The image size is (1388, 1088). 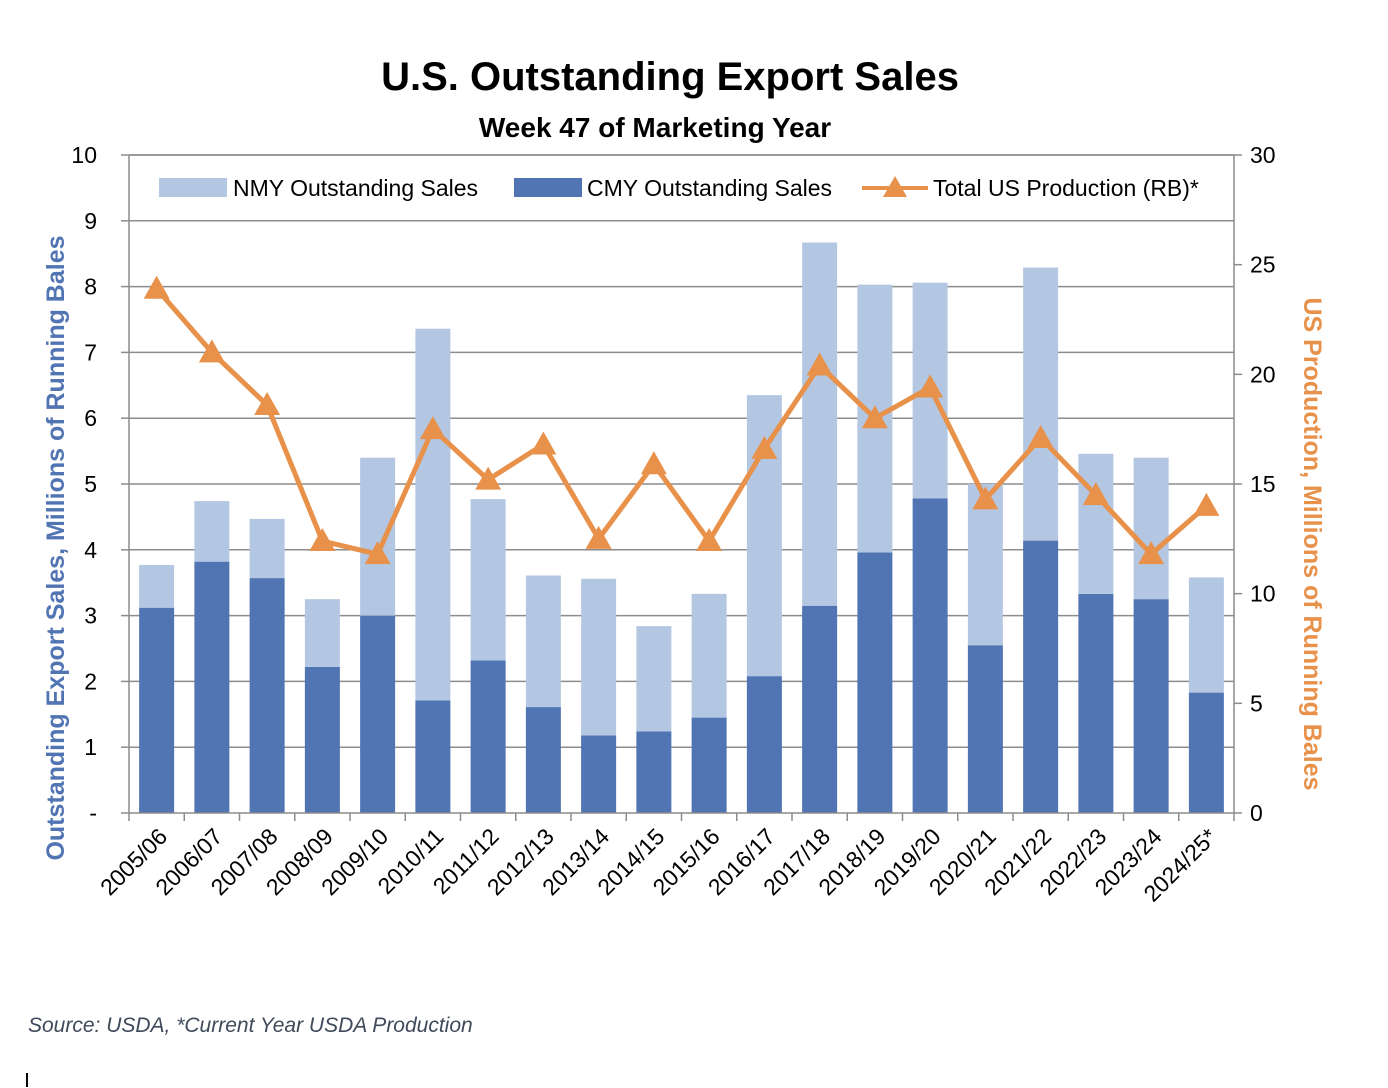 I want to click on left-tick-label: 9, so click(x=90, y=221).